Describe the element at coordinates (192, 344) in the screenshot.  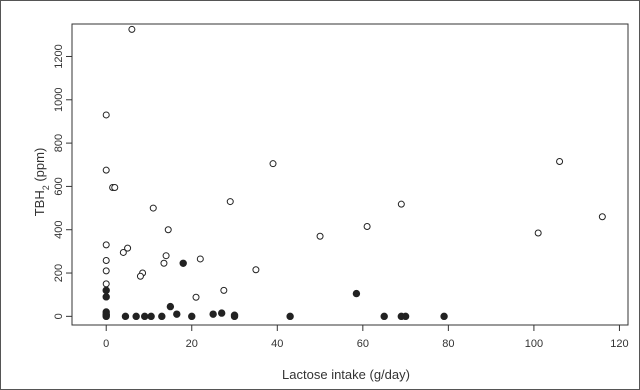
I see `x-tick-label: 20` at that location.